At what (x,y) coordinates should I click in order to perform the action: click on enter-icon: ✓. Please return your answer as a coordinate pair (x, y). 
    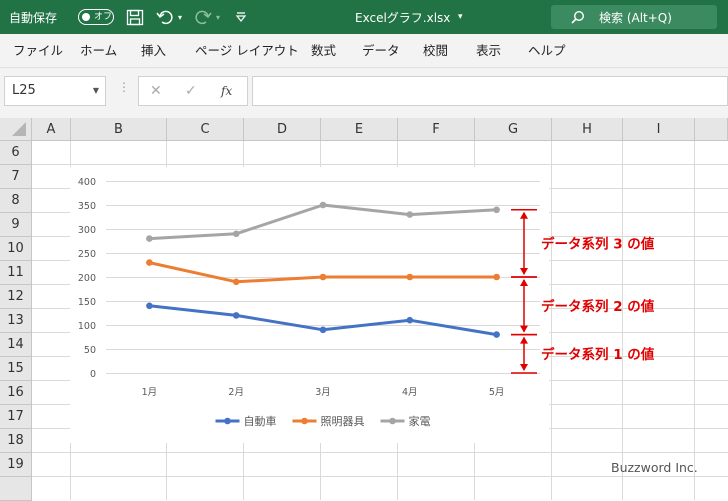
    Looking at the image, I should click on (191, 91).